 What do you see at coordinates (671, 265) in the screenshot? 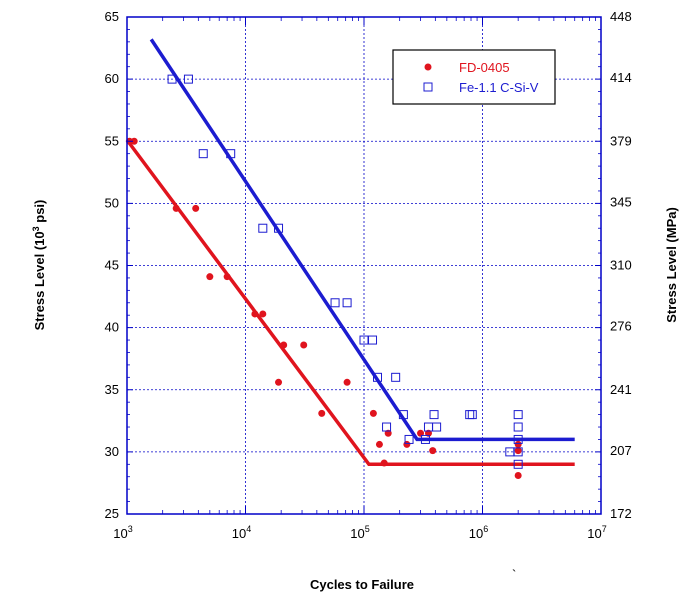
I see `y-axis-right-title: Stress Level (MPa)` at bounding box center [671, 265].